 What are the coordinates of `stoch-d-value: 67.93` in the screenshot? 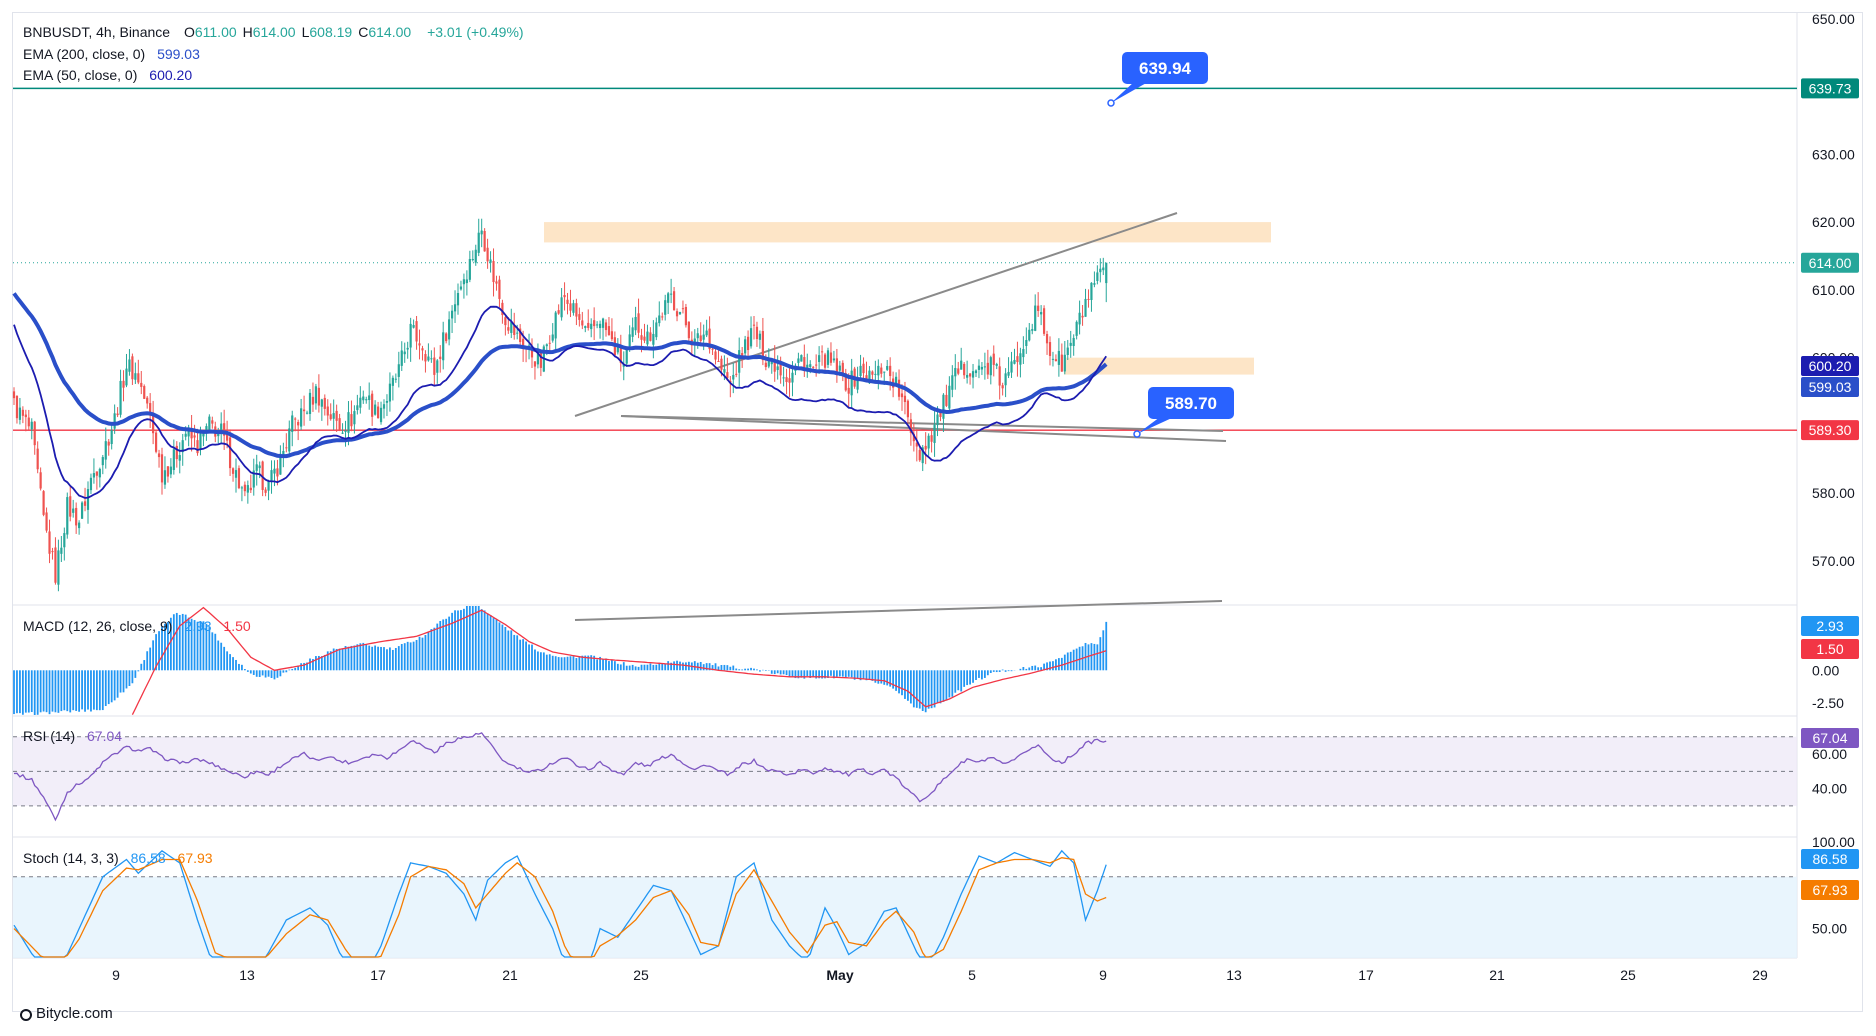 It's located at (195, 858).